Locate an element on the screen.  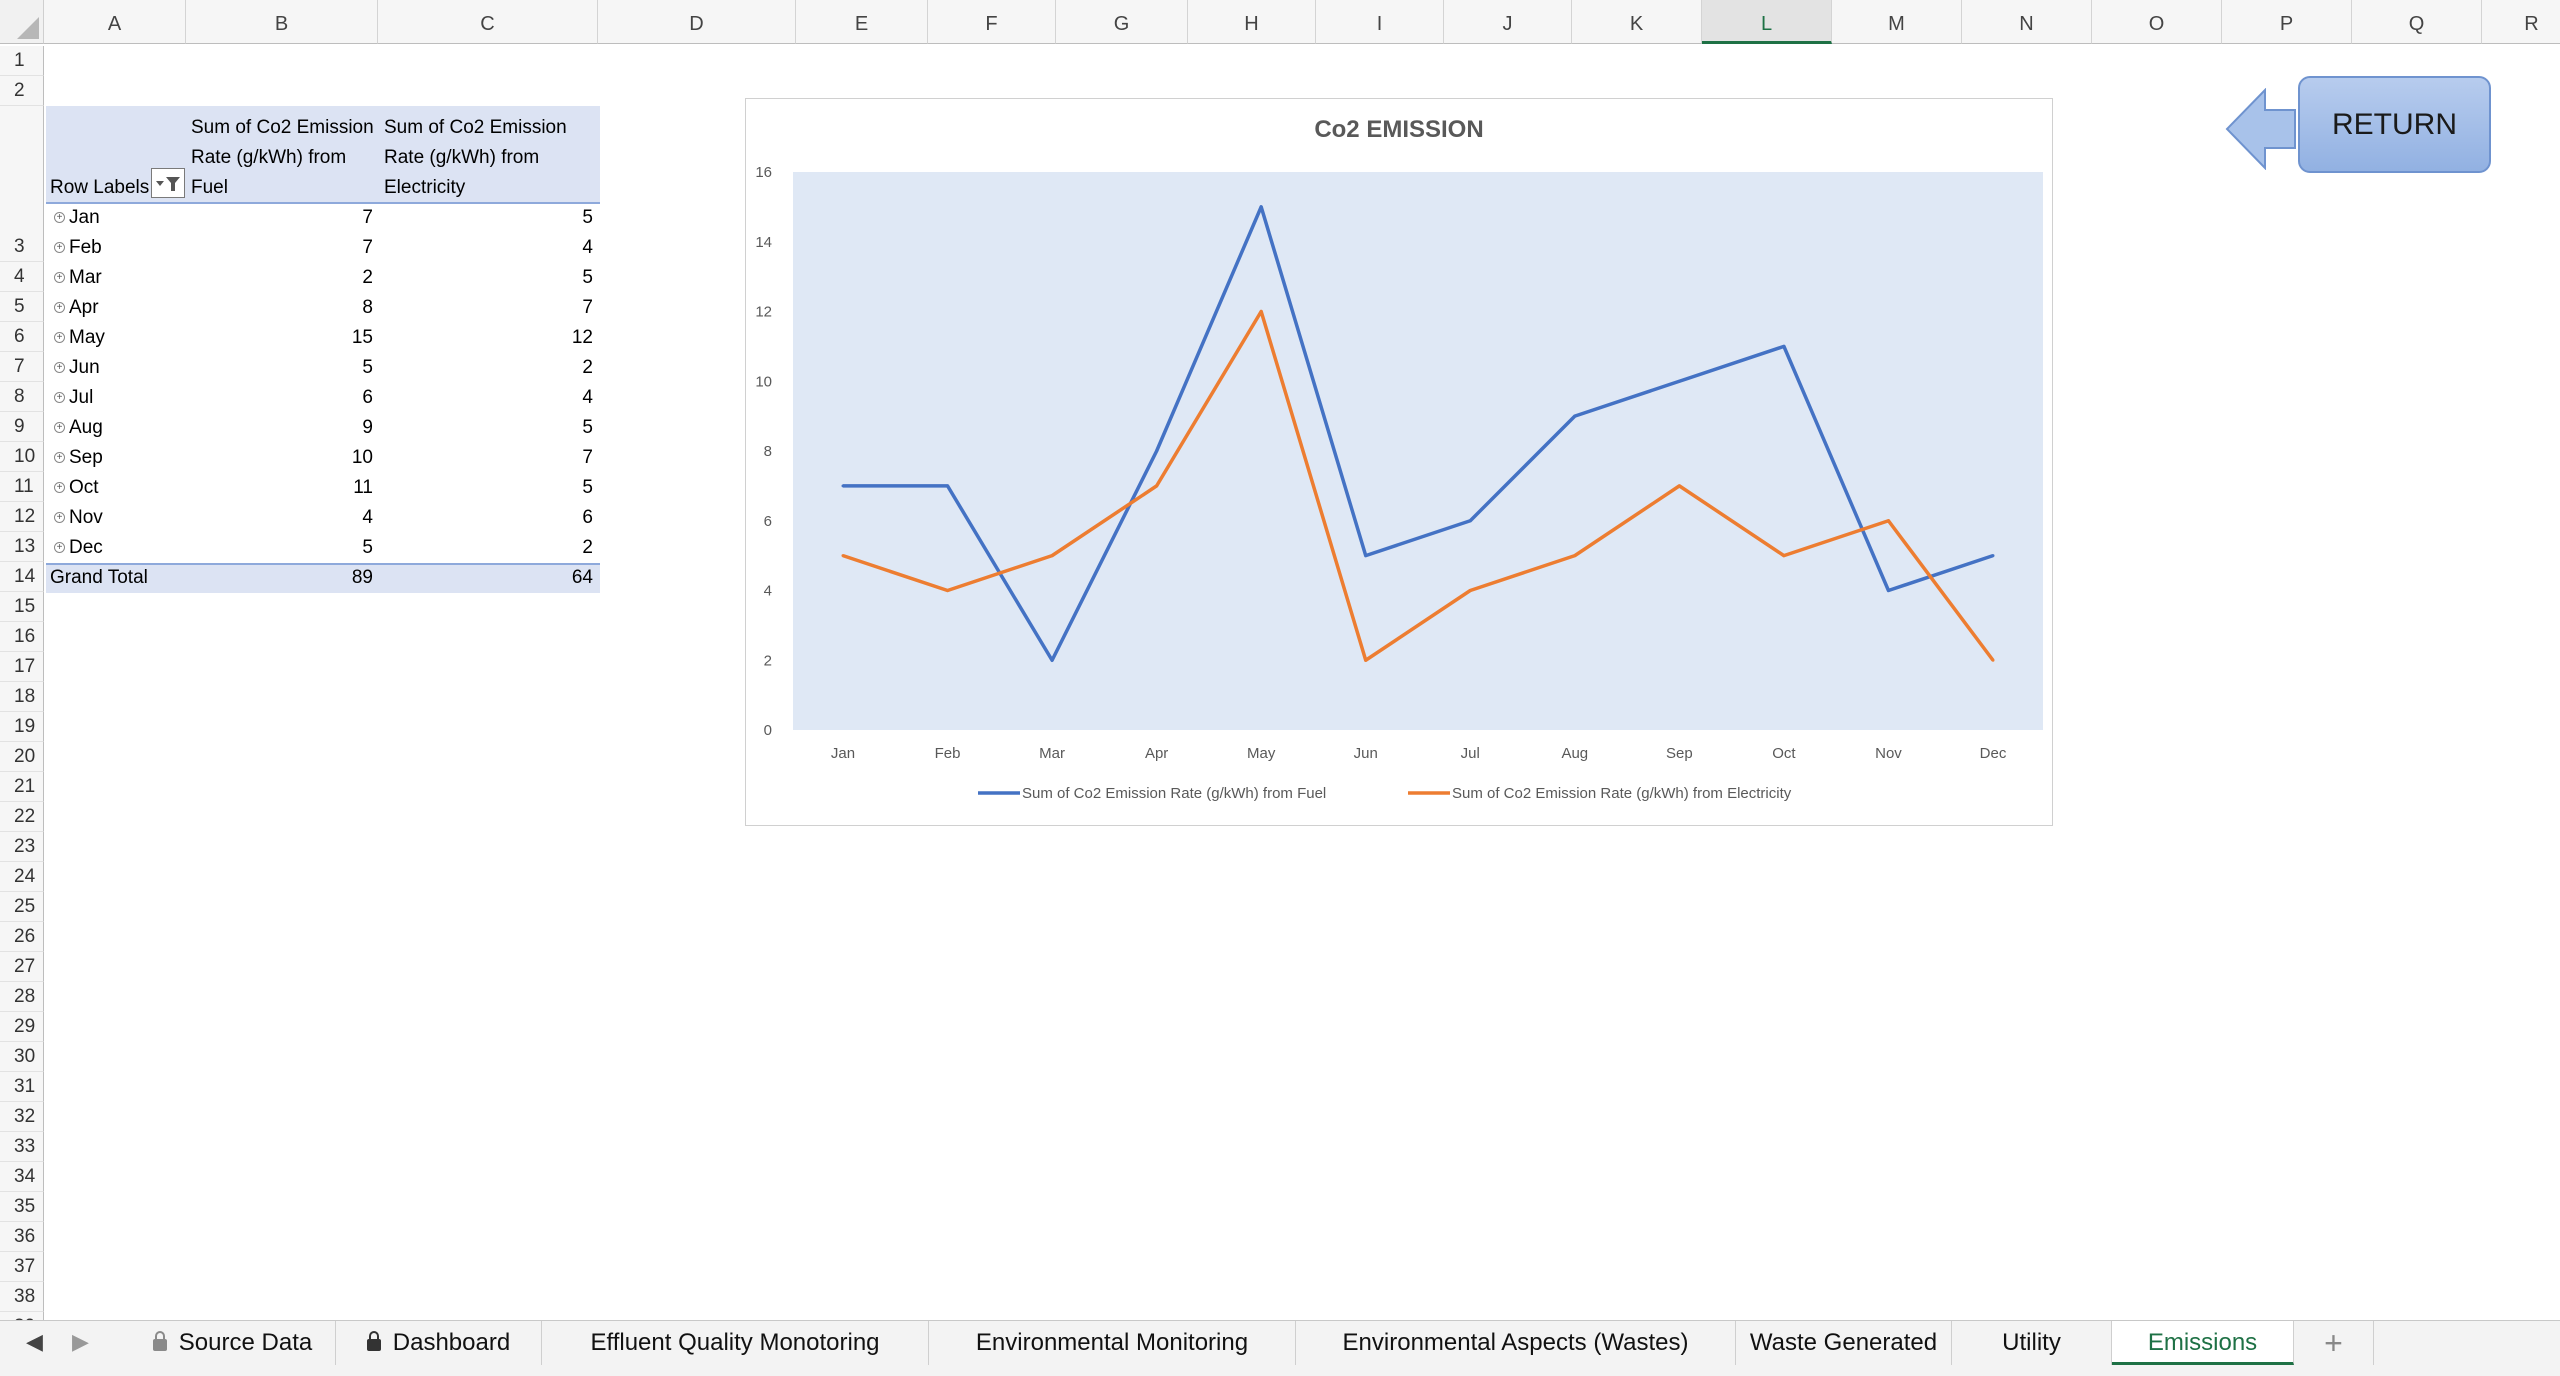
pivot-fuel-value: 9 is located at coordinates (367, 427).